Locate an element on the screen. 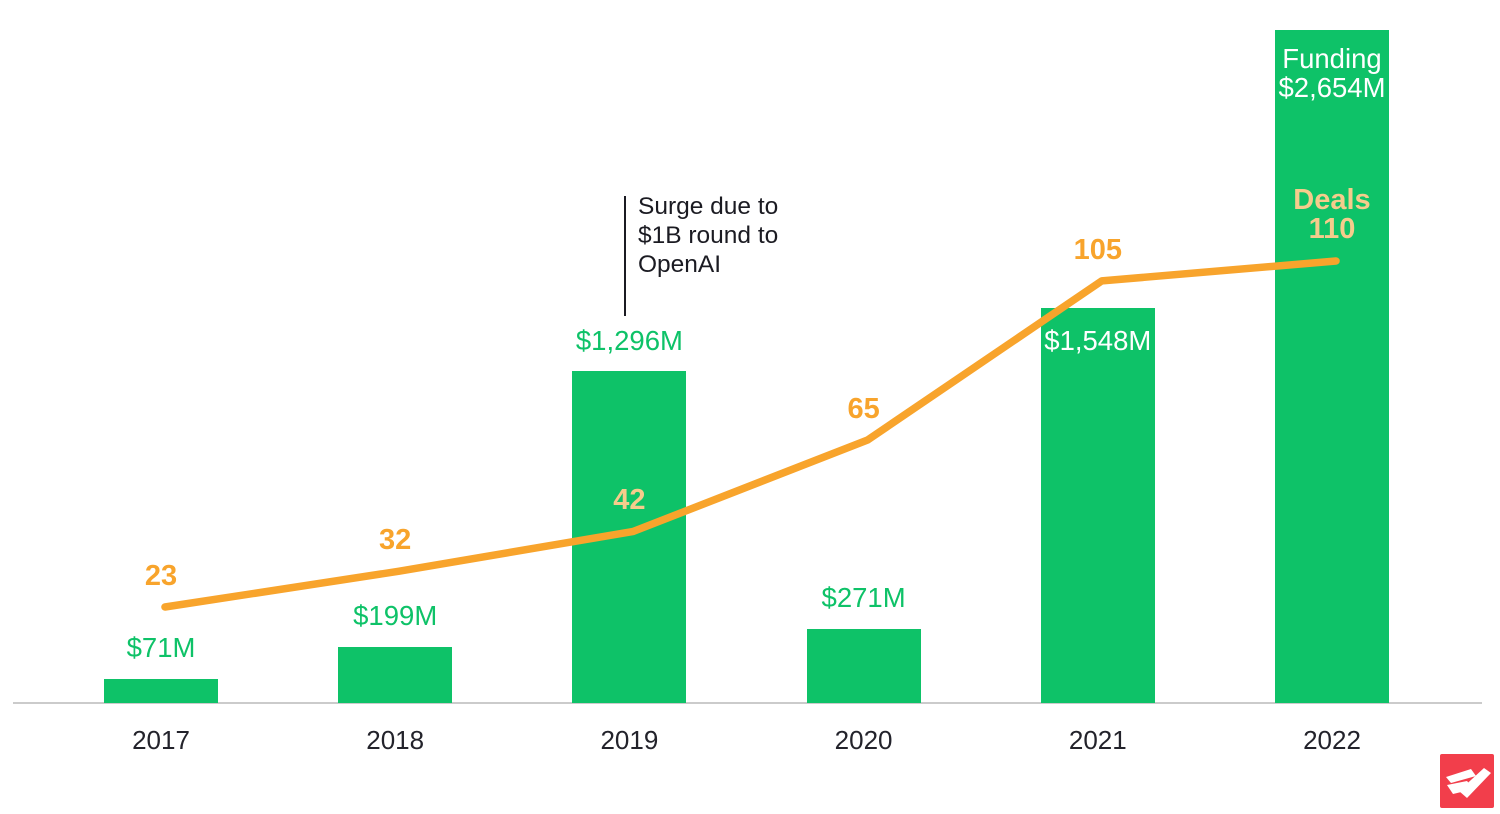  deals-label-2021: 105 is located at coordinates (1097, 249).